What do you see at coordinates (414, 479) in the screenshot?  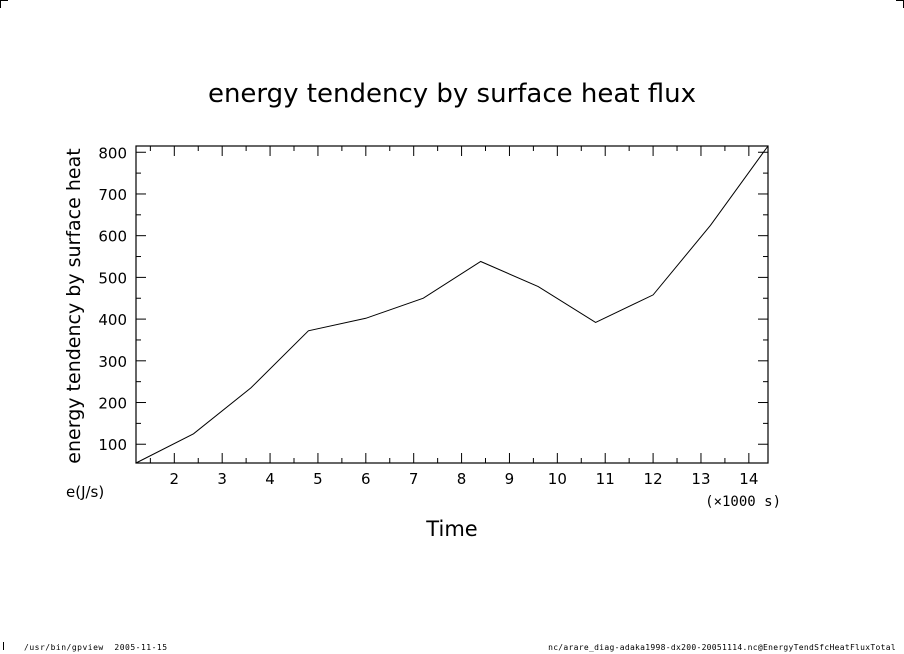 I see `x-tick-label: 7` at bounding box center [414, 479].